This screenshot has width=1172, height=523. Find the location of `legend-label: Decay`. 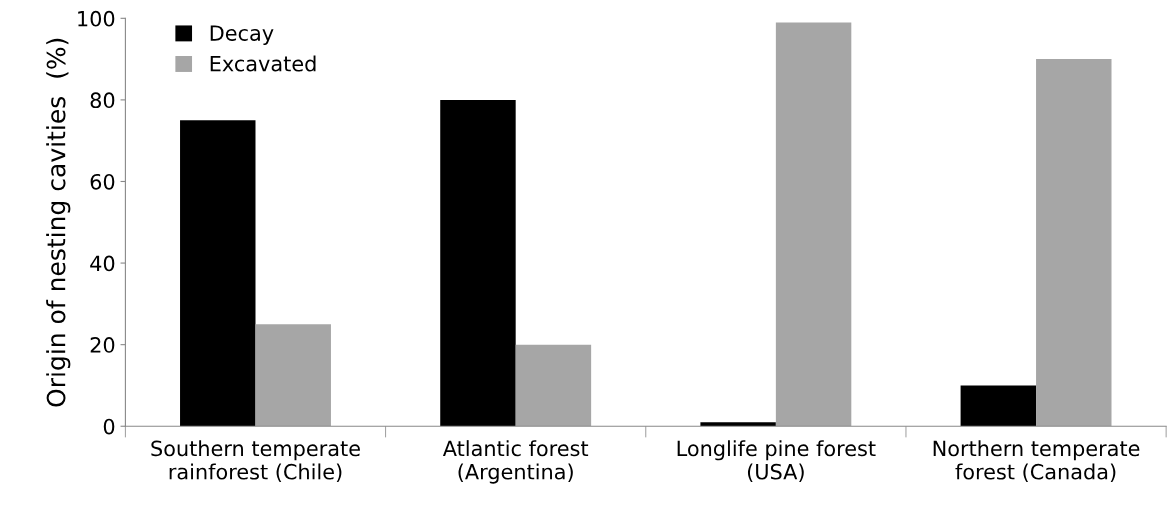

legend-label: Decay is located at coordinates (242, 35).